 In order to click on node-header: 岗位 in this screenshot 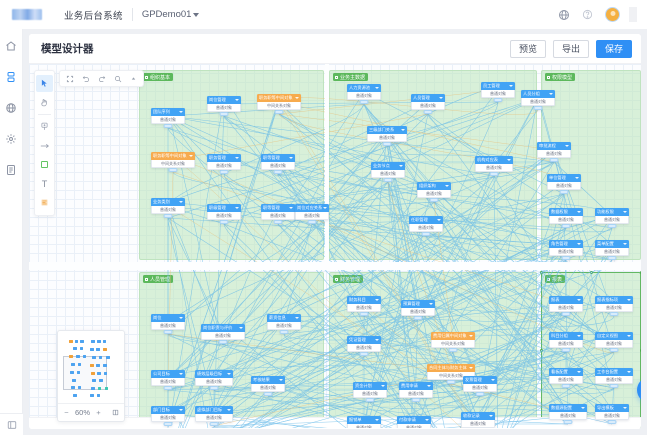, I will do `click(168, 318)`.